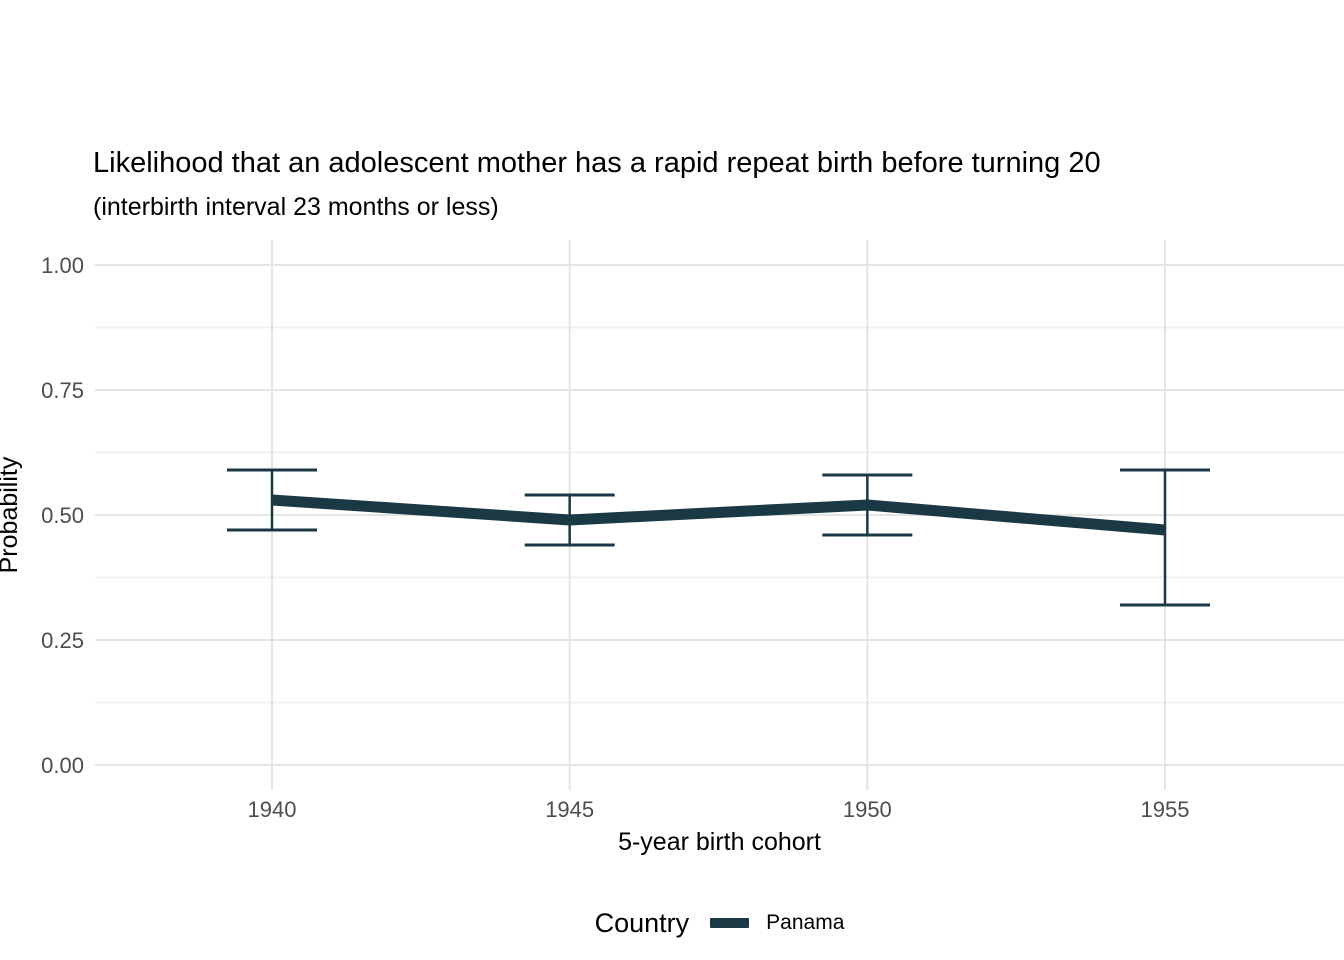 This screenshot has width=1344, height=960. What do you see at coordinates (569, 809) in the screenshot?
I see `x-tick-label: 1945` at bounding box center [569, 809].